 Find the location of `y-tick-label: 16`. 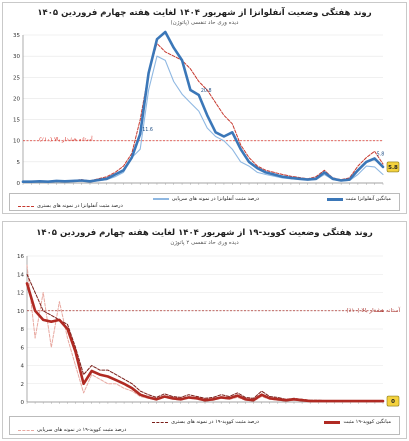

y-tick-label: 16 is located at coordinates (20, 257).